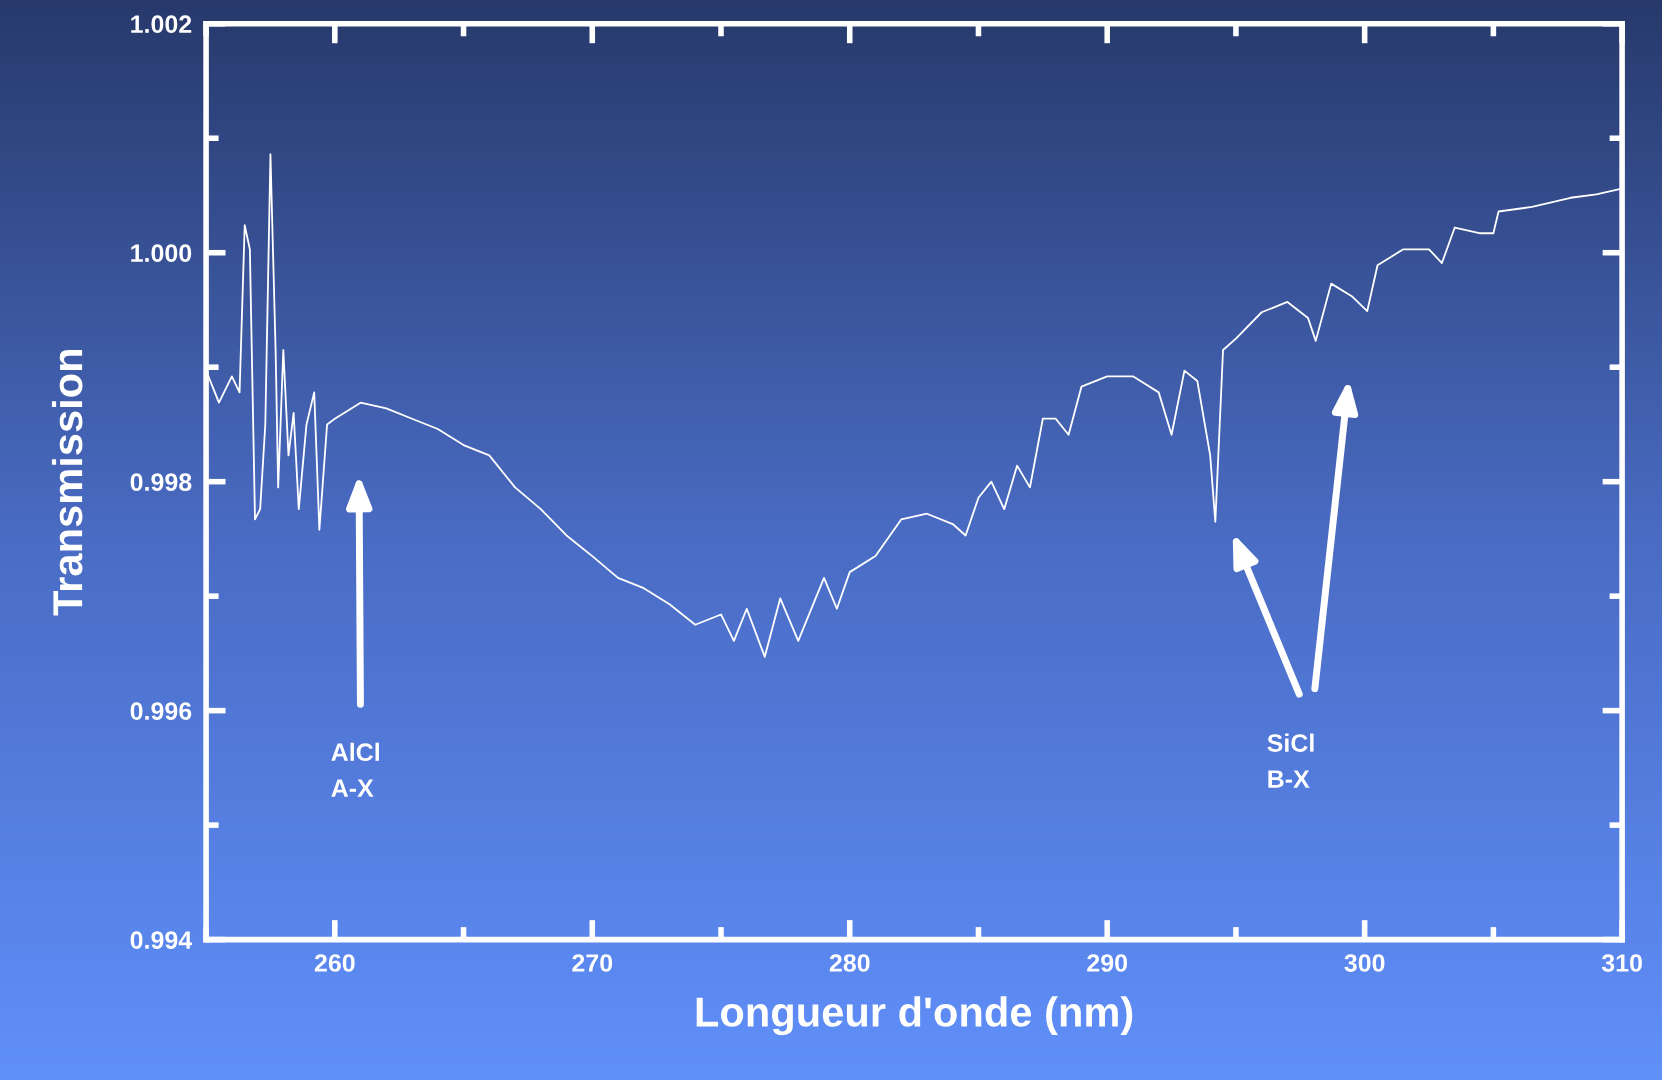 The height and width of the screenshot is (1080, 1662). Describe the element at coordinates (914, 1016) in the screenshot. I see `x-axis-title: Longueur d'onde (nm)` at that location.